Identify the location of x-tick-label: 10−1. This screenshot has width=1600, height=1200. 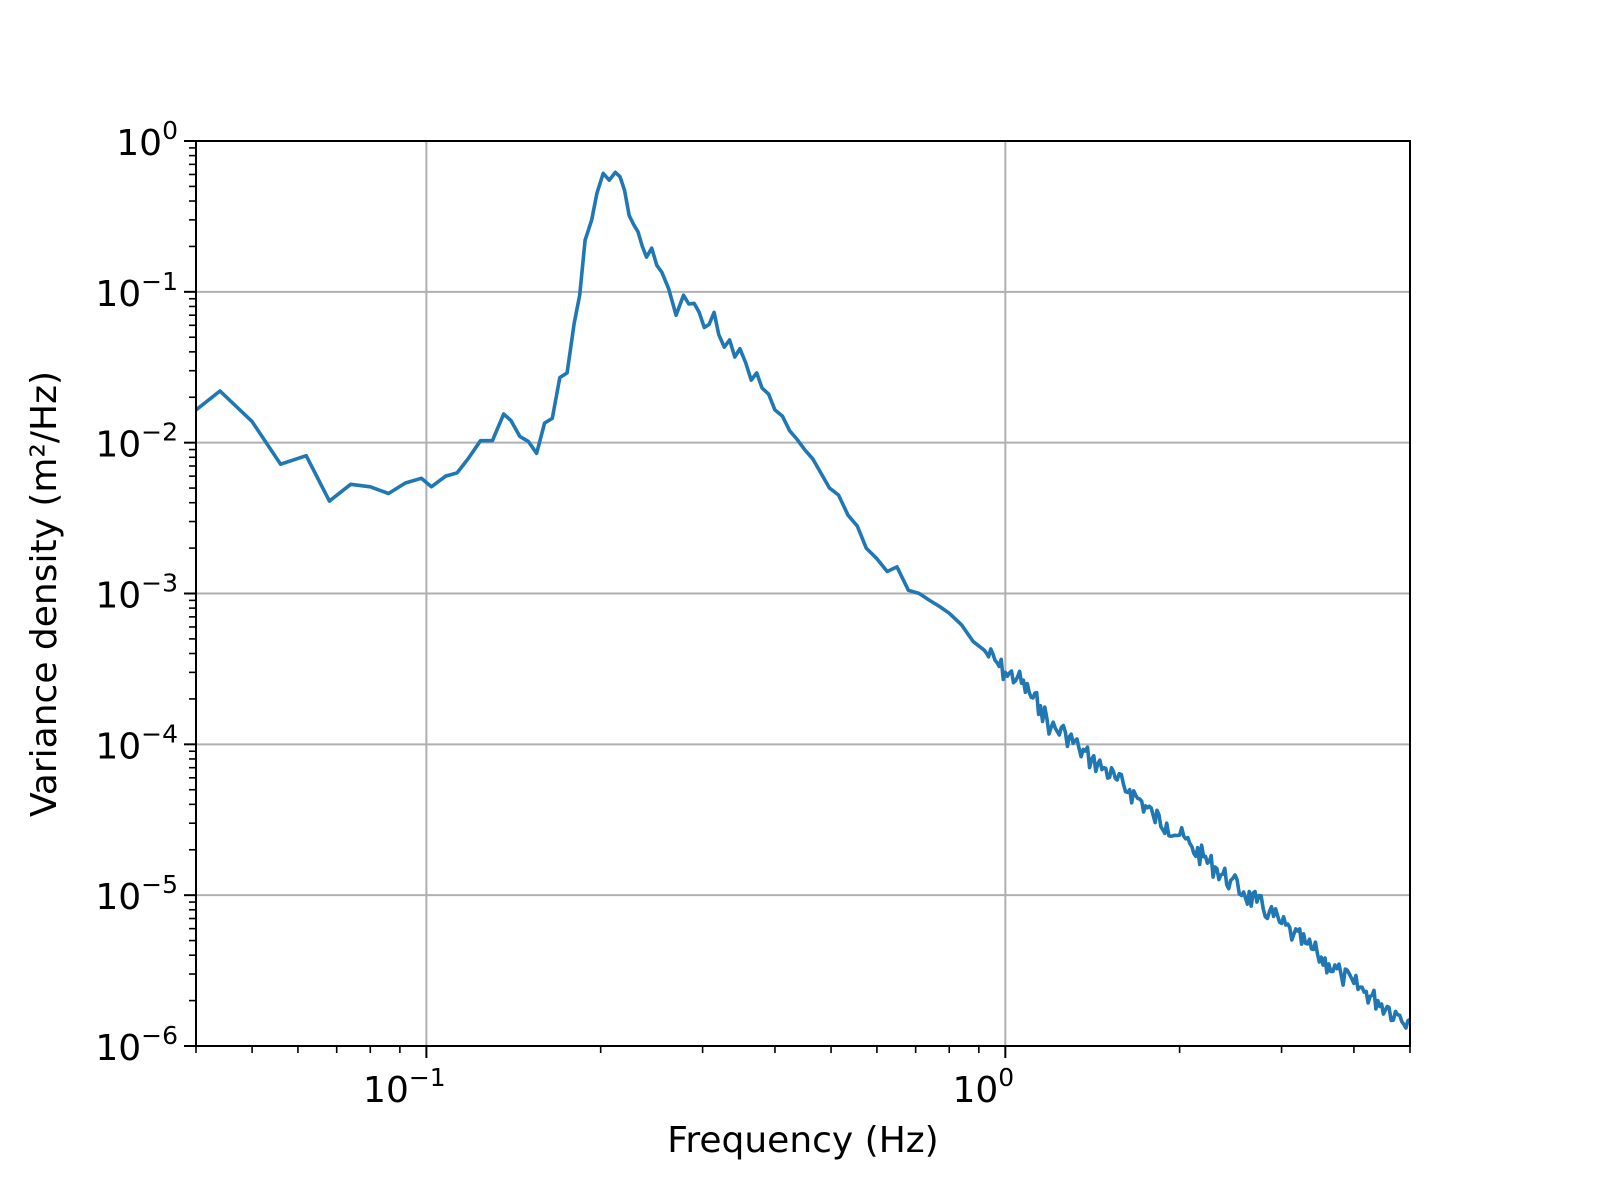
(404, 1087).